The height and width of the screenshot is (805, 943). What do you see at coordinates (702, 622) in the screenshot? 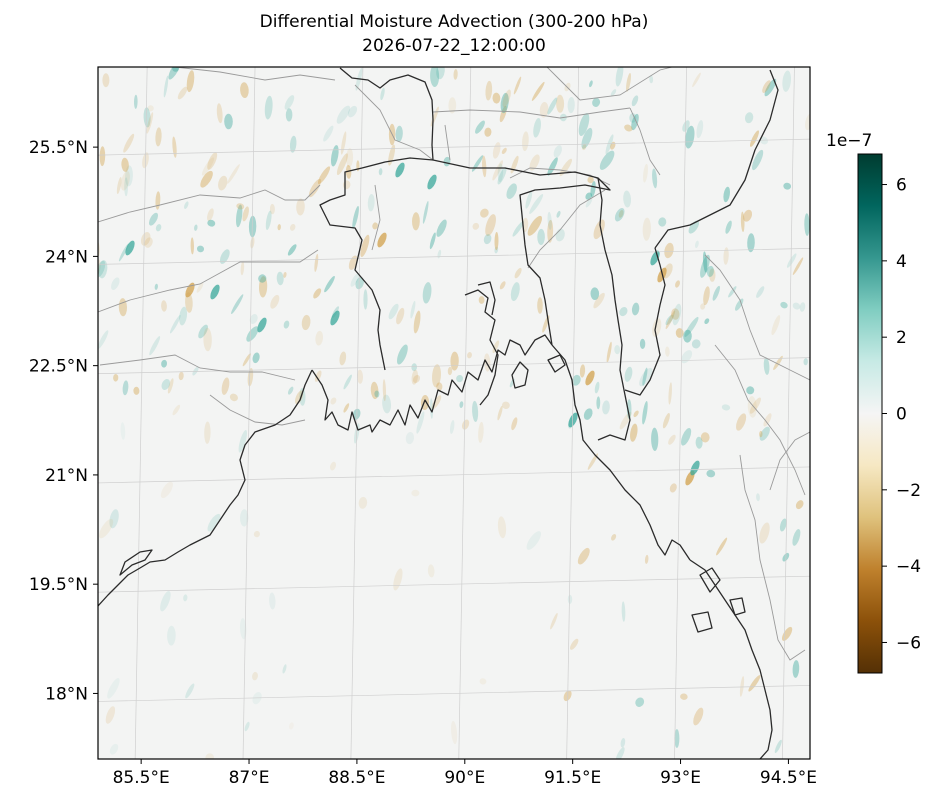
I see `island` at bounding box center [702, 622].